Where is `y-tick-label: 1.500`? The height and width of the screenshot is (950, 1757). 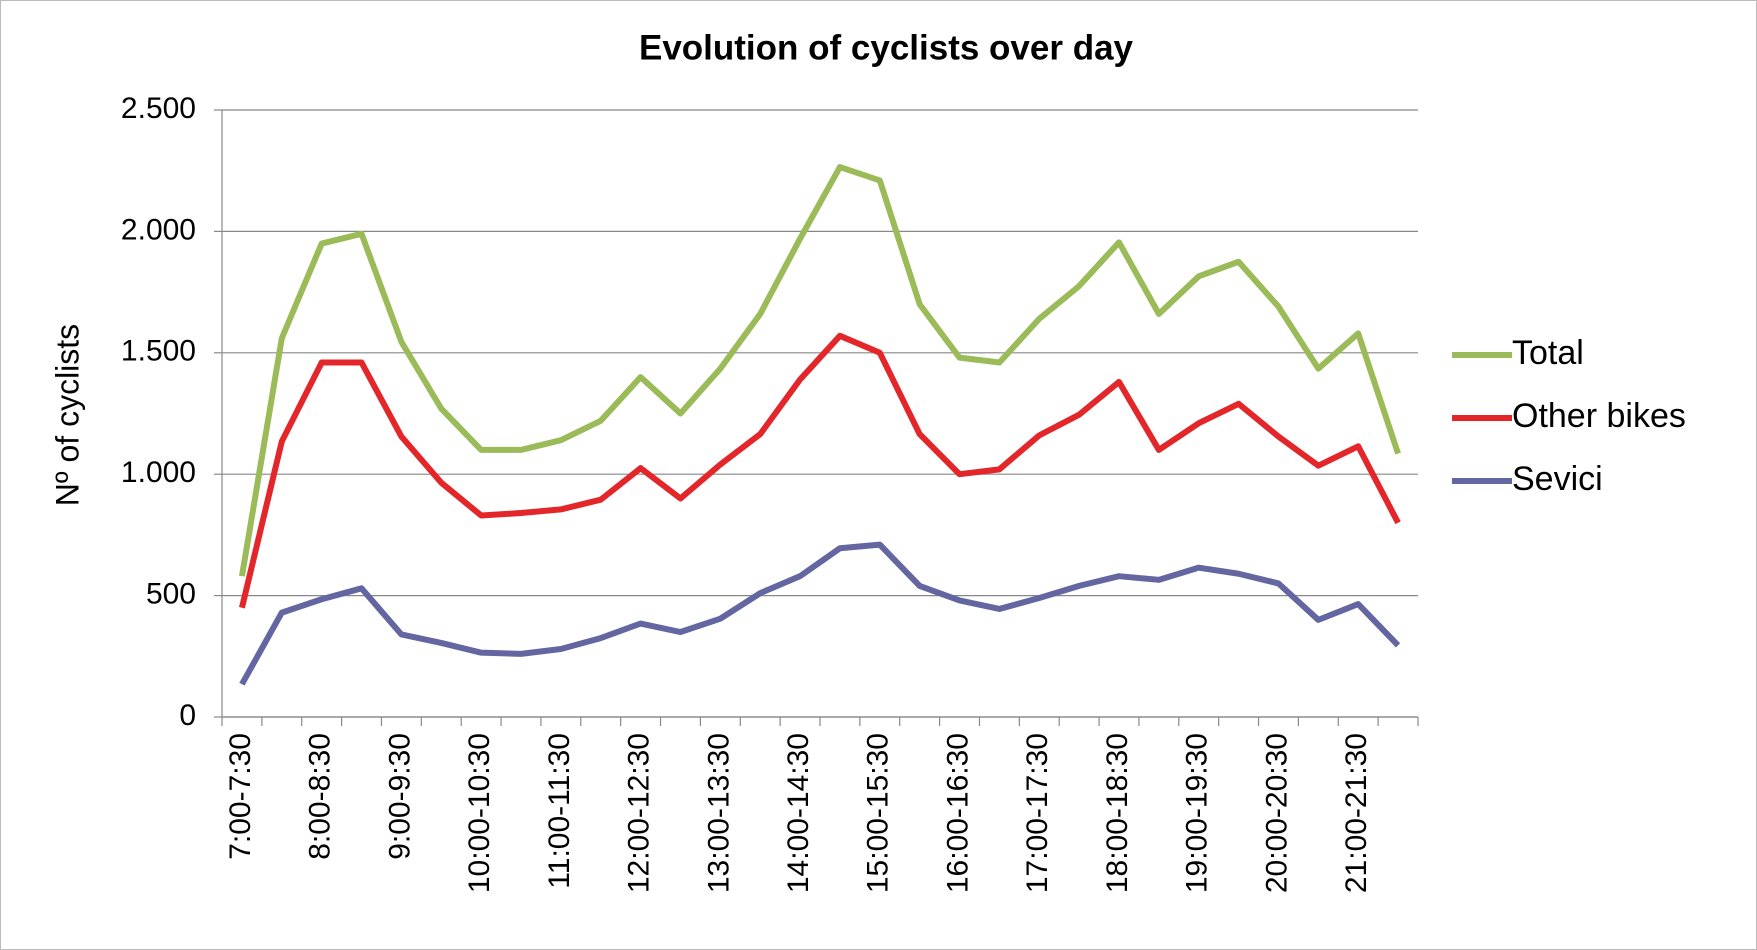
y-tick-label: 1.500 is located at coordinates (158, 351).